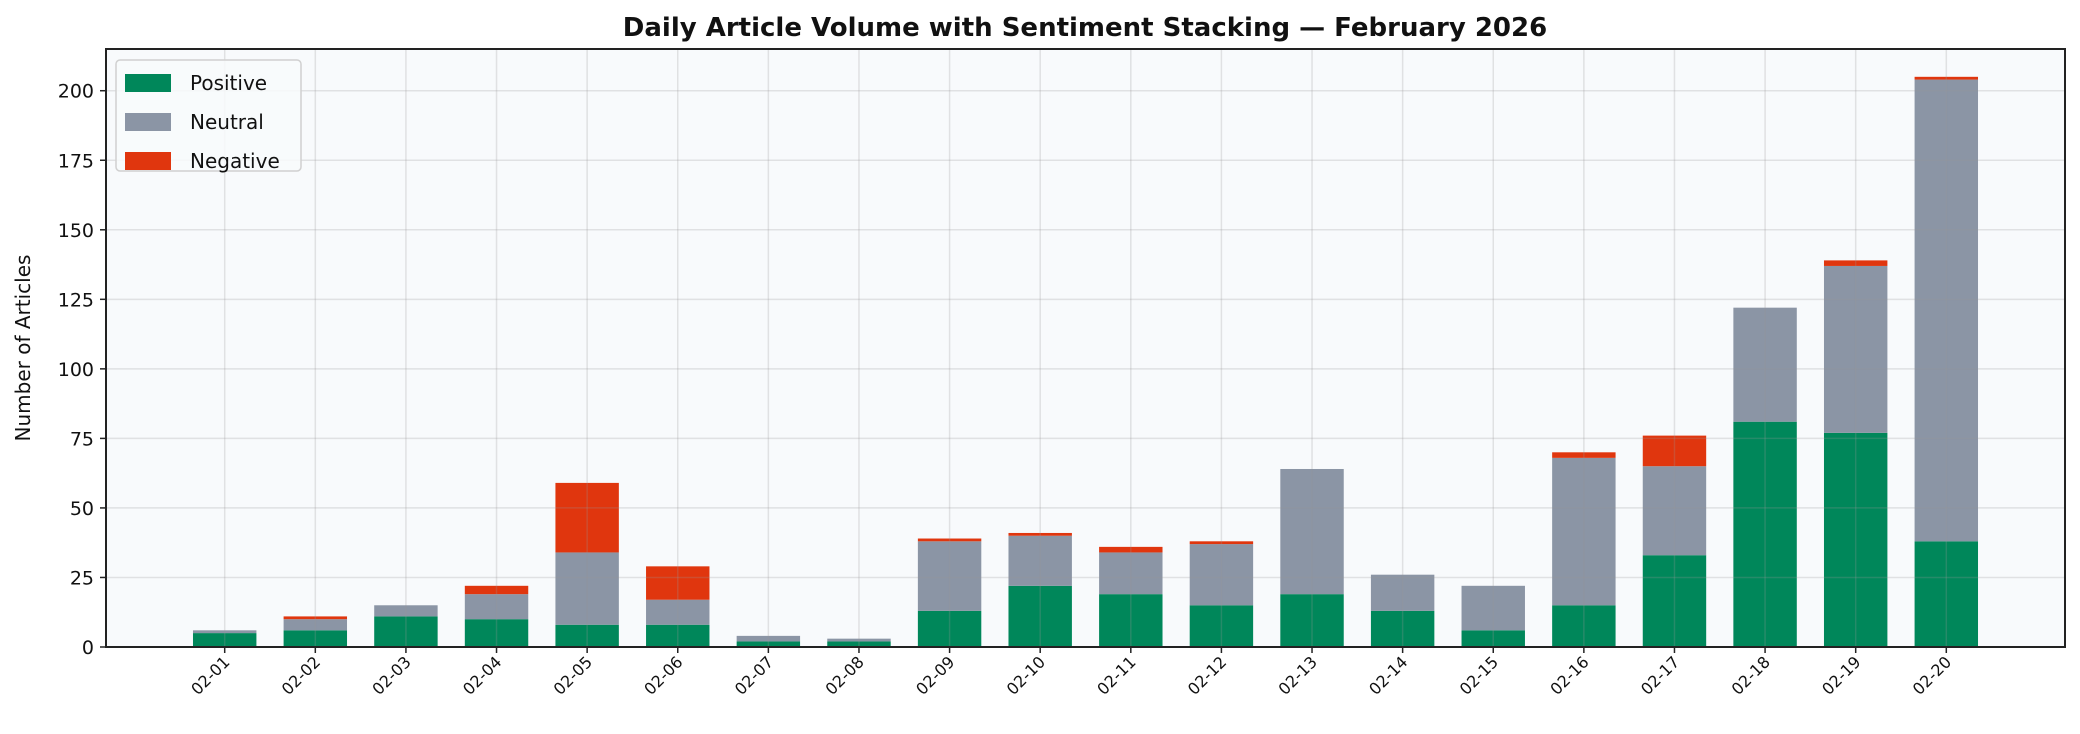  What do you see at coordinates (76, 161) in the screenshot?
I see `y-tick-label: 175` at bounding box center [76, 161].